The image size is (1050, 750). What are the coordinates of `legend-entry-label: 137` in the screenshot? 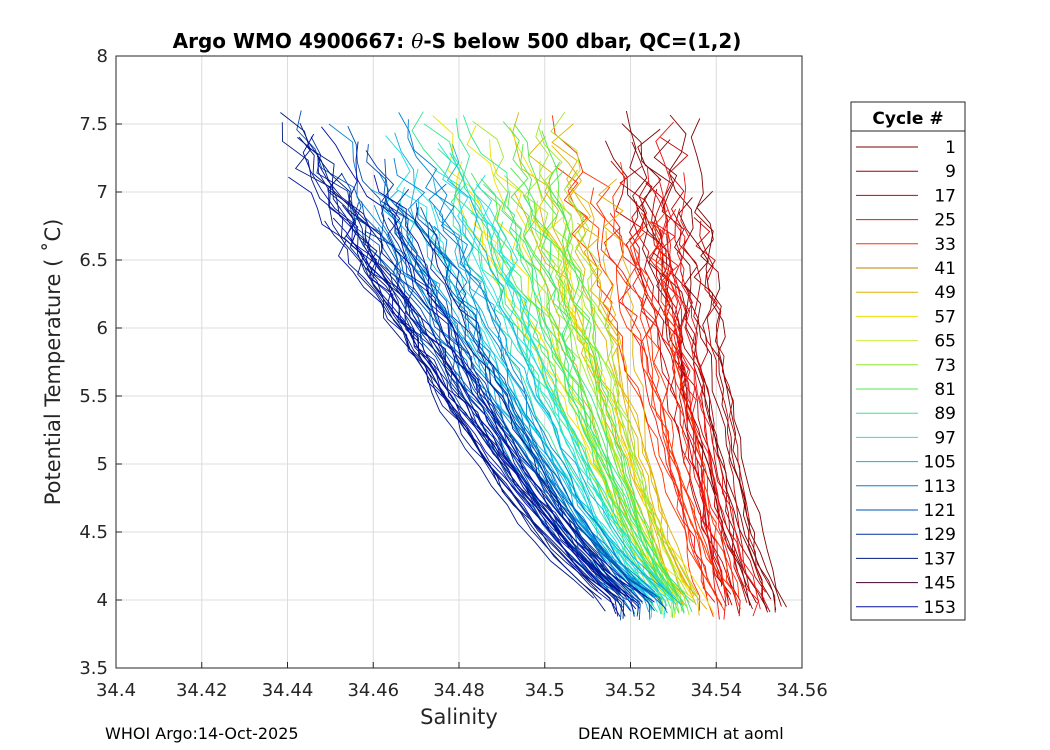 It's located at (940, 559).